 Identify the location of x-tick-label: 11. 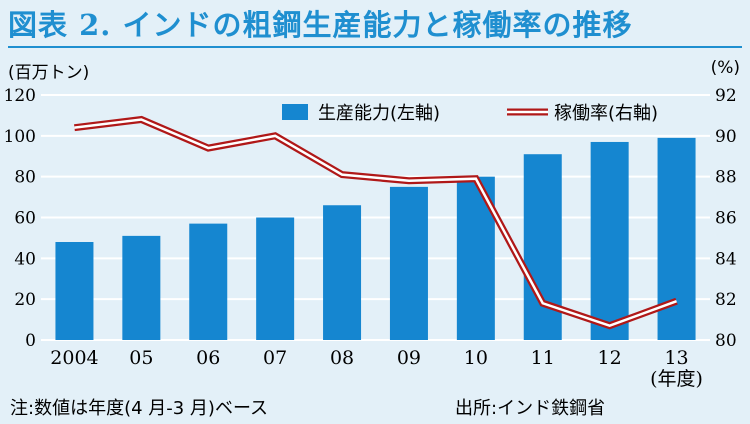
(543, 358).